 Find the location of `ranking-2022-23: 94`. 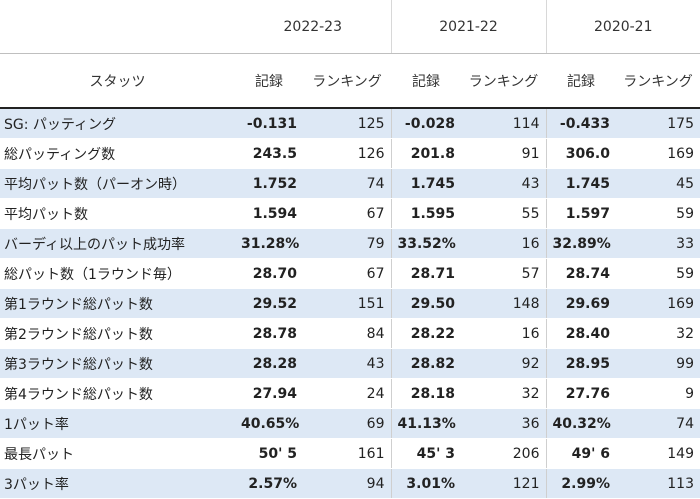

ranking-2022-23: 94 is located at coordinates (347, 483).